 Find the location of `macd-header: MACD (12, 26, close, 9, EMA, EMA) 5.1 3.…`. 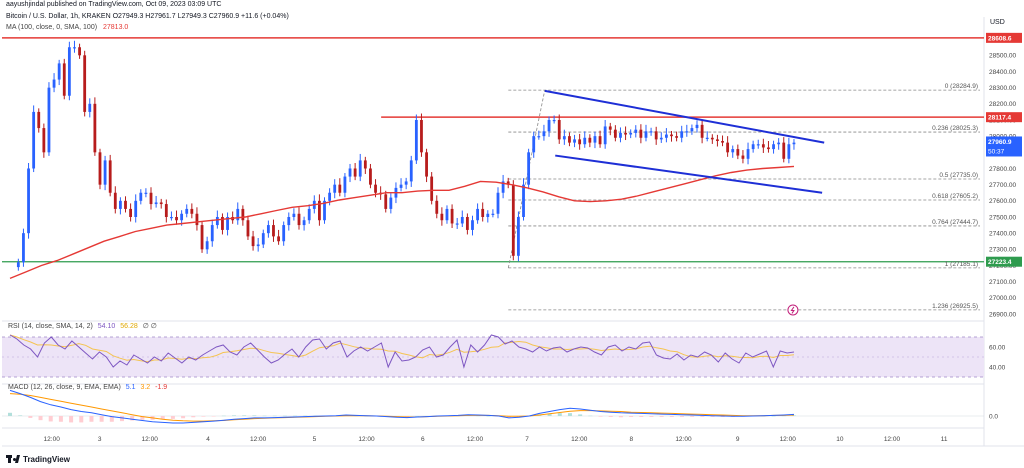

macd-header: MACD (12, 26, close, 9, EMA, EMA) 5.1 3.… is located at coordinates (87, 387).